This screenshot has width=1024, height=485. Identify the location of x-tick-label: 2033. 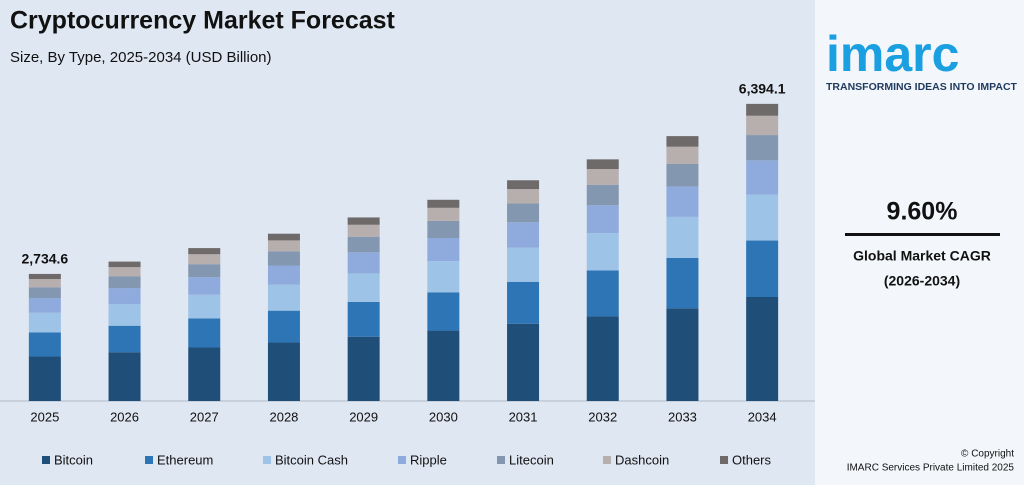
(682, 416).